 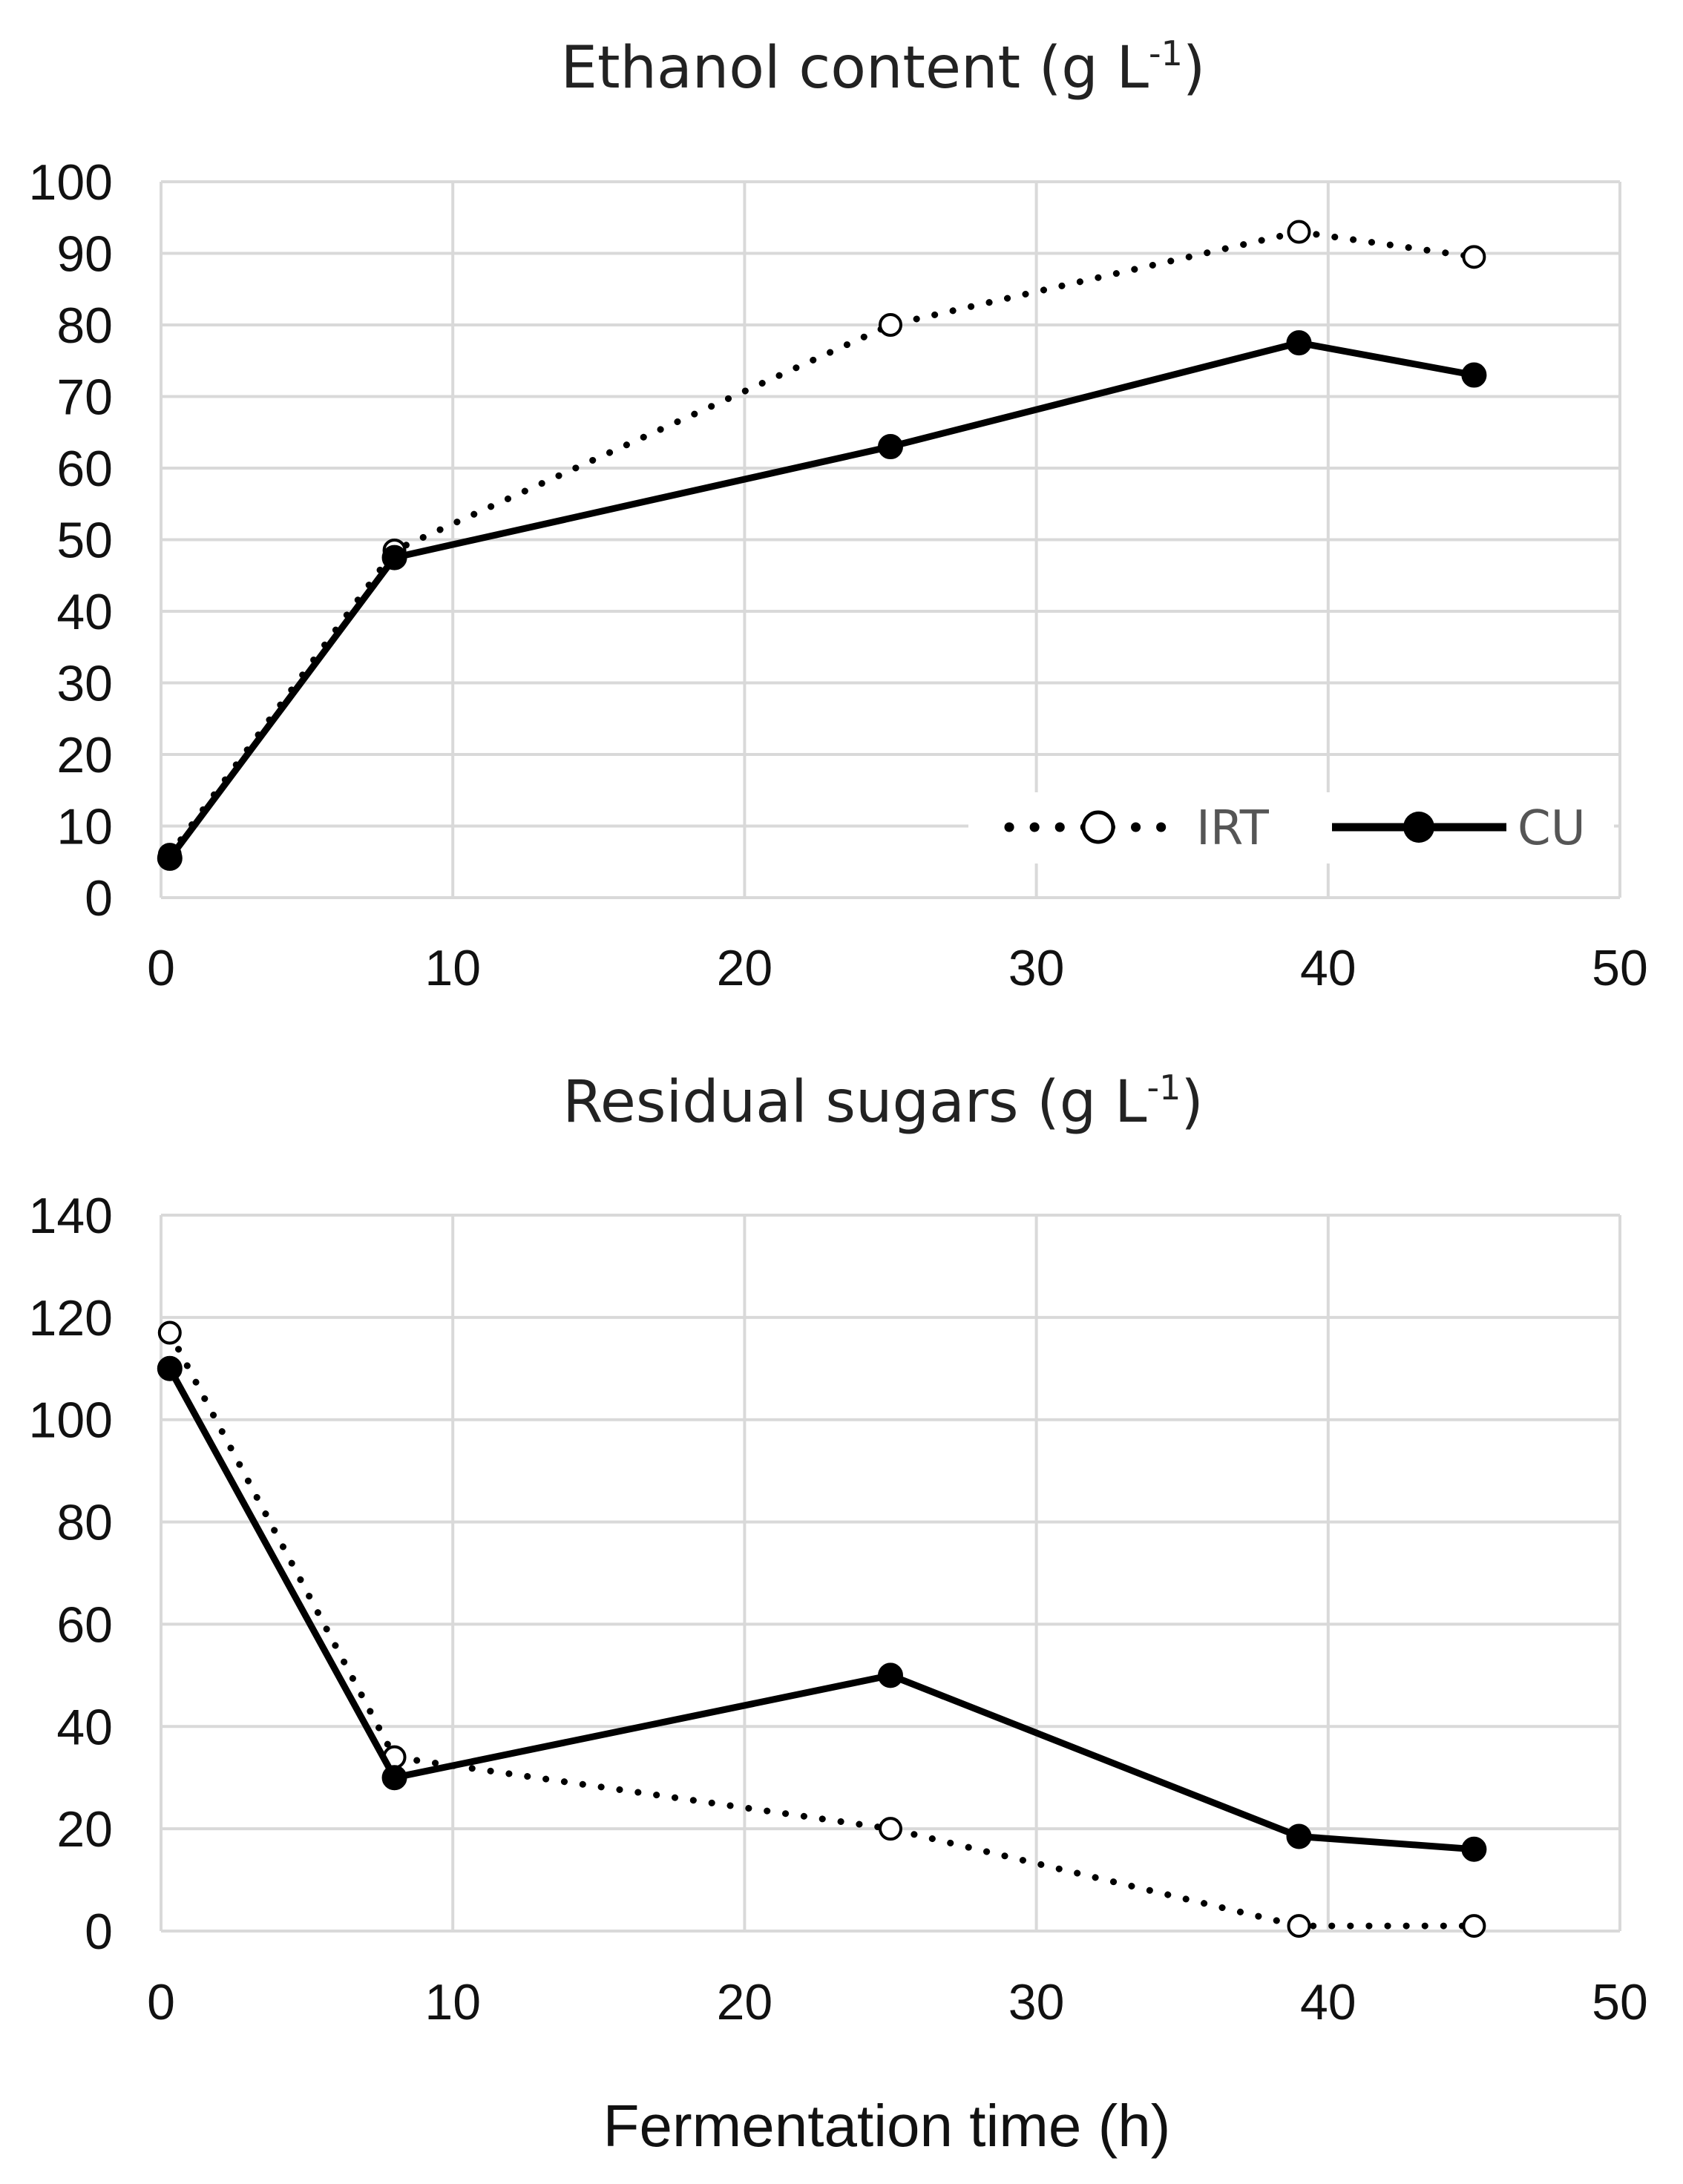 I want to click on chart-title: Ethanol content (g L-1), so click(x=884, y=67).